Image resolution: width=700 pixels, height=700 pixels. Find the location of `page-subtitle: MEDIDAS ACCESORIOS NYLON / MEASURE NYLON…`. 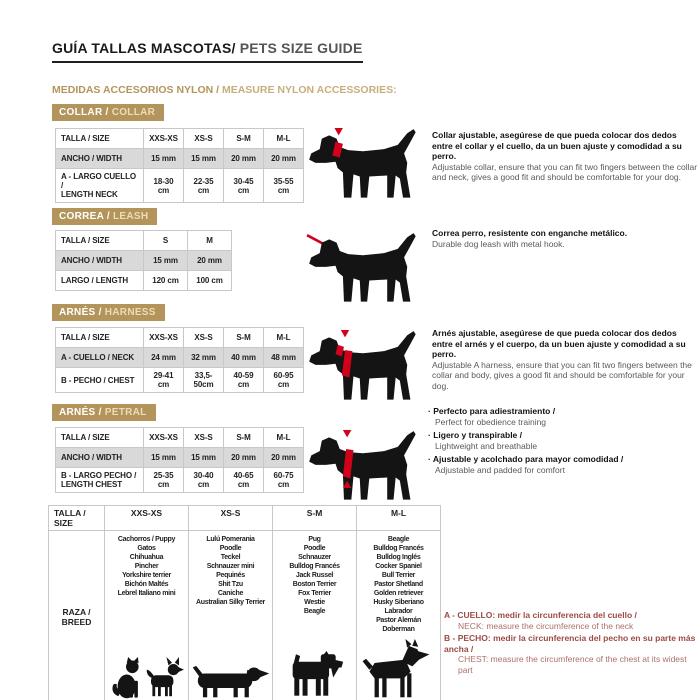

page-subtitle: MEDIDAS ACCESORIOS NYLON / MEASURE NYLON… is located at coordinates (224, 90).